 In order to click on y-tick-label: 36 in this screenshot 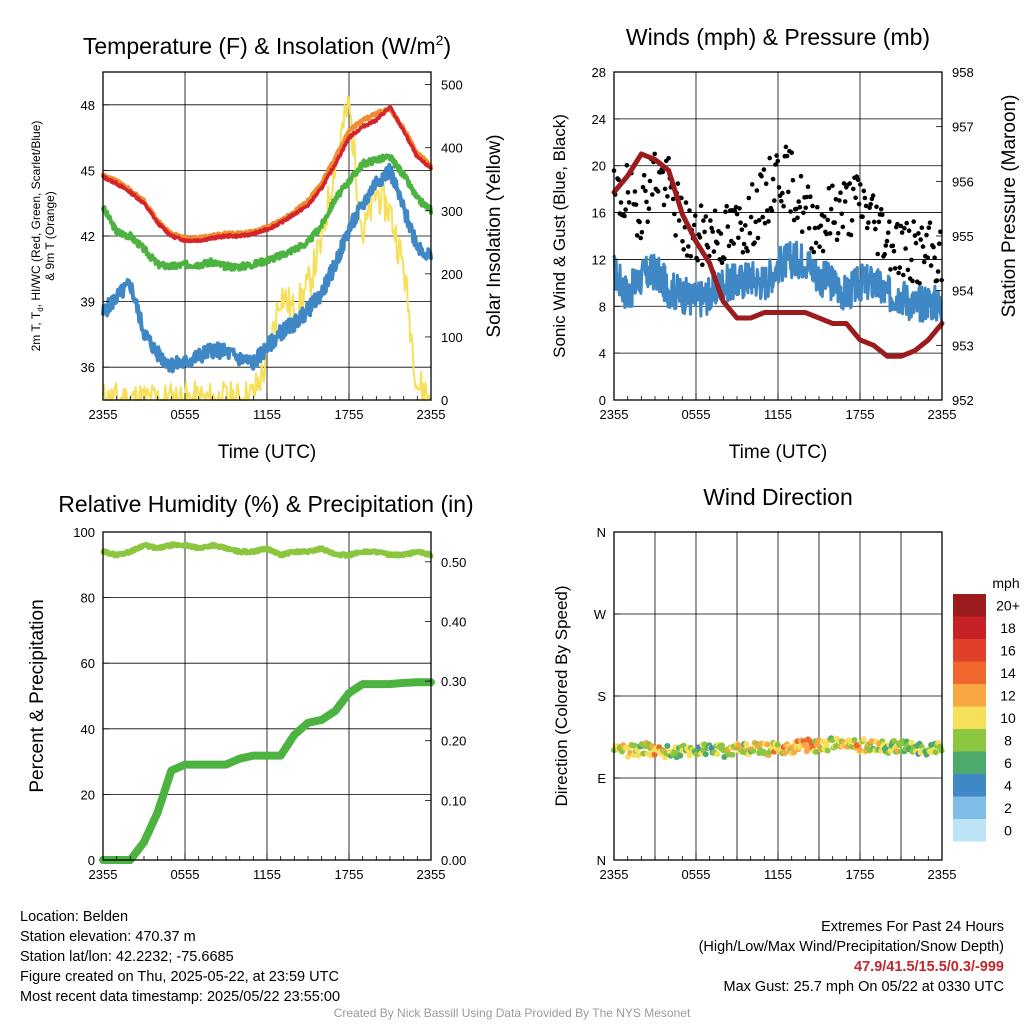, I will do `click(88, 367)`.